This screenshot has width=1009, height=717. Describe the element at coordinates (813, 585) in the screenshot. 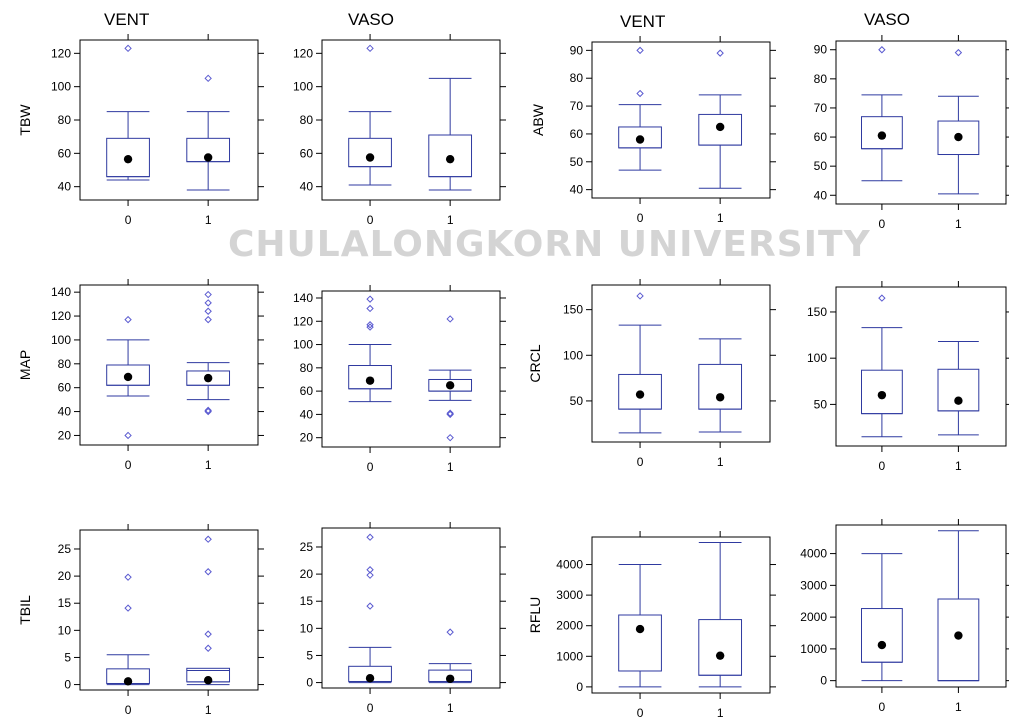

I see `y-tick-label: 3000` at that location.